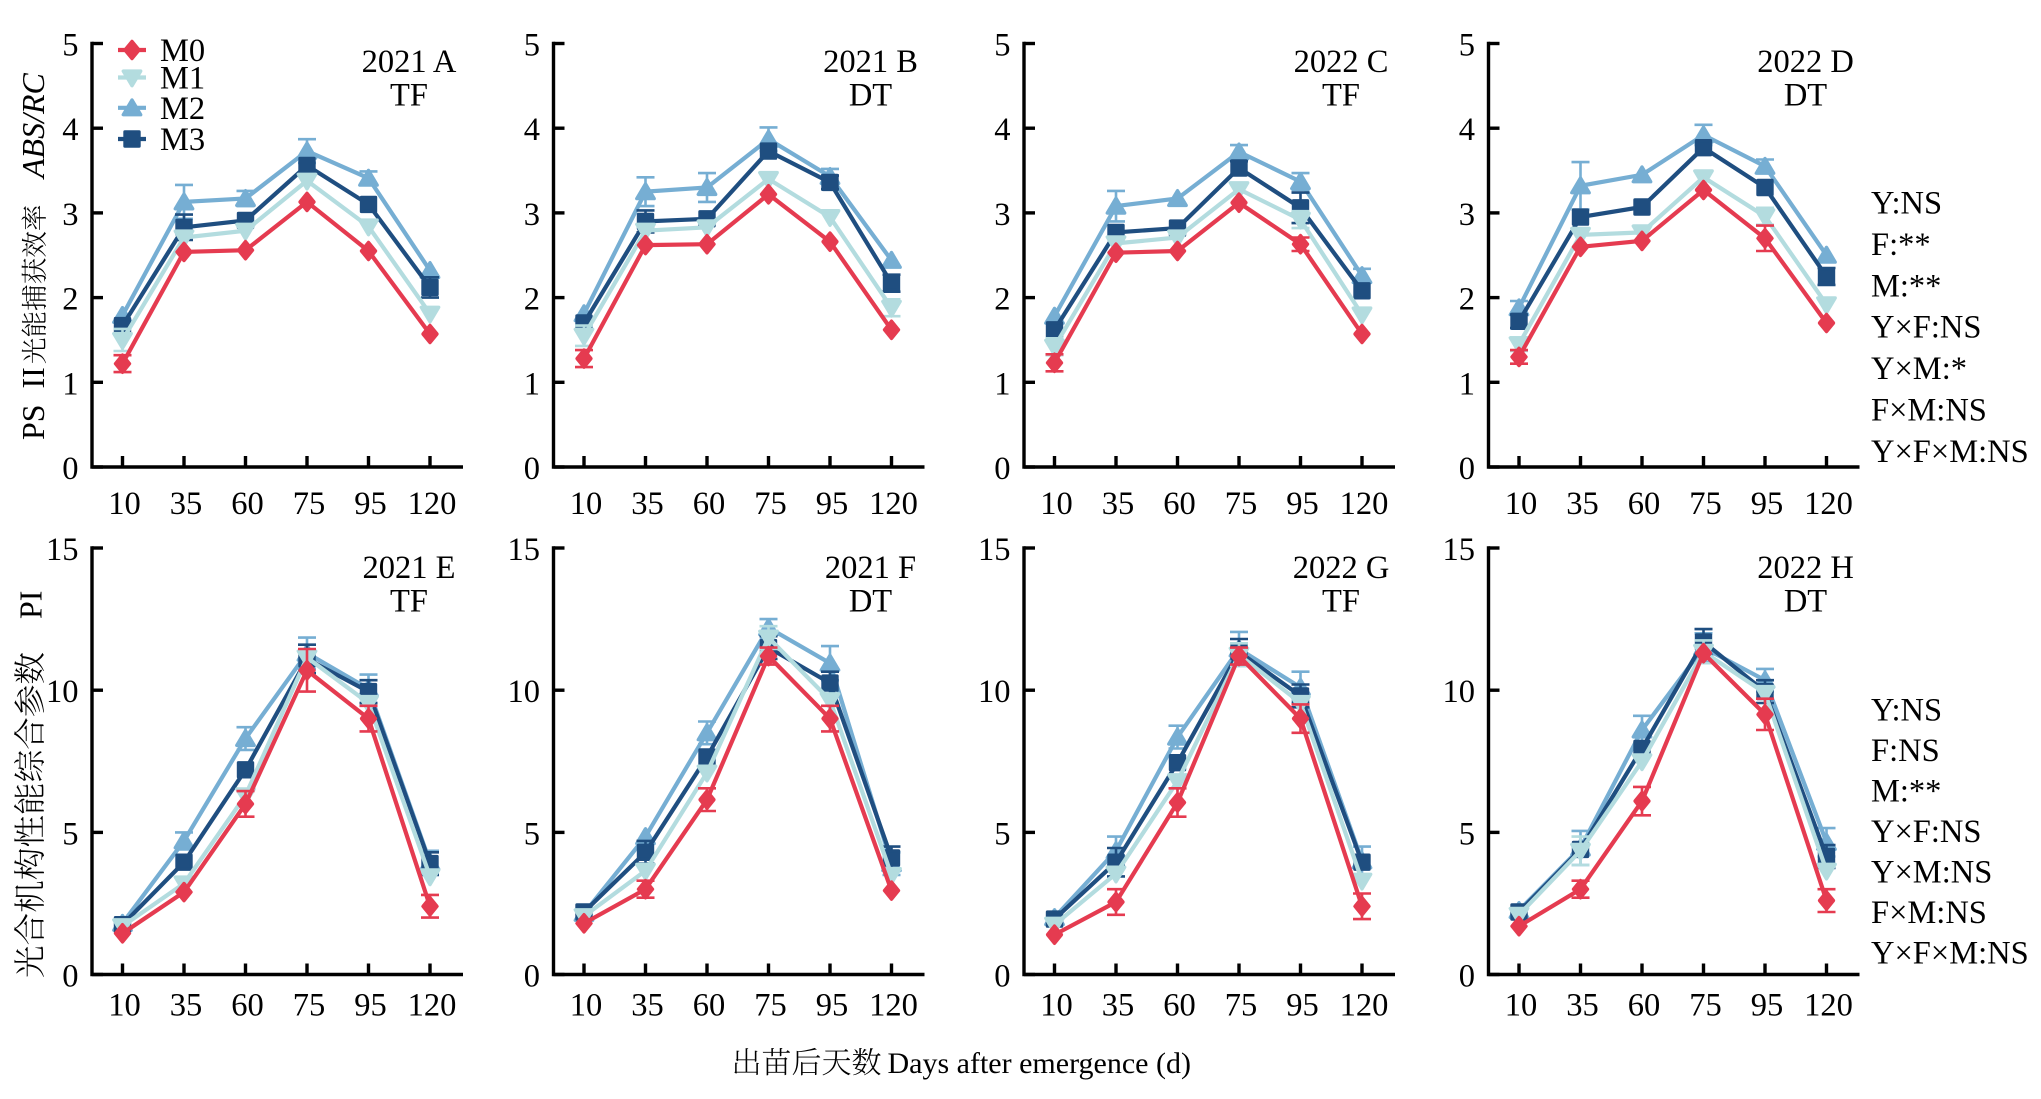 The height and width of the screenshot is (1099, 2041). Describe the element at coordinates (870, 568) in the screenshot. I see `svg-text: 2021 F` at that location.